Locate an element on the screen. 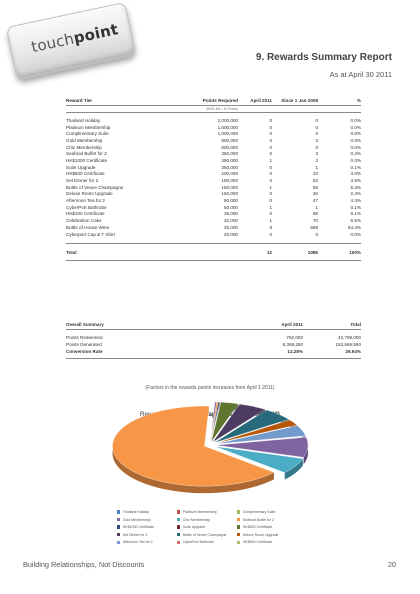 This screenshot has width=420, height=594. legend-label: Suite Upgrade is located at coordinates (194, 527).